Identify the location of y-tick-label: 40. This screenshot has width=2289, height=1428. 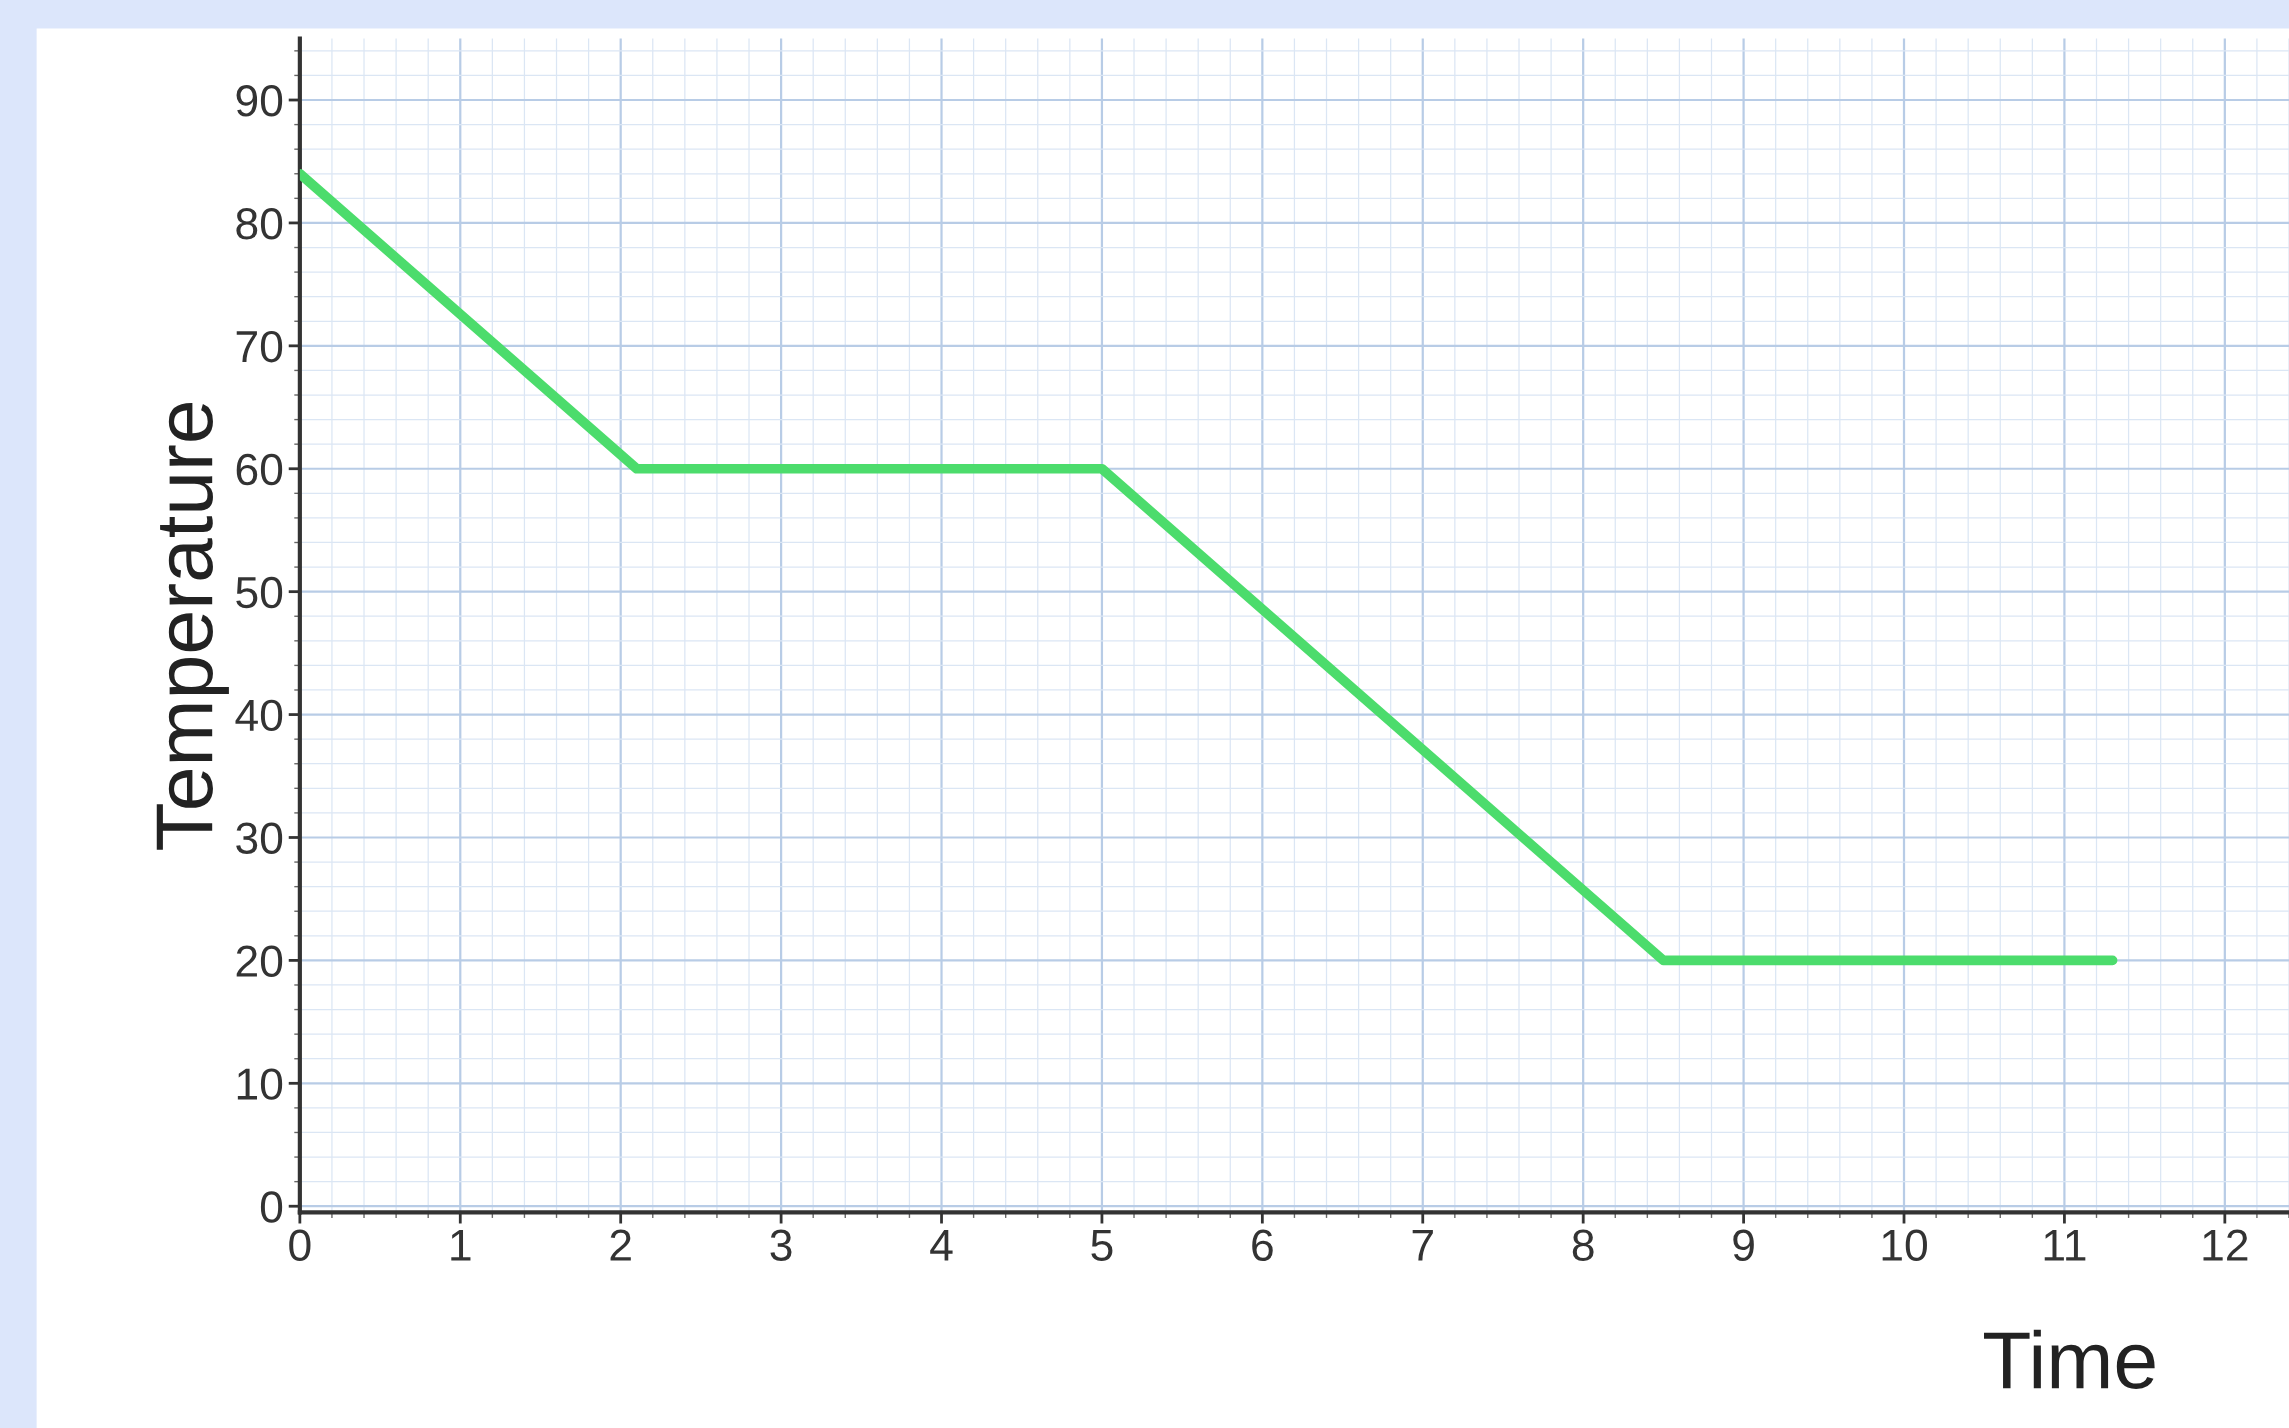
(259, 715).